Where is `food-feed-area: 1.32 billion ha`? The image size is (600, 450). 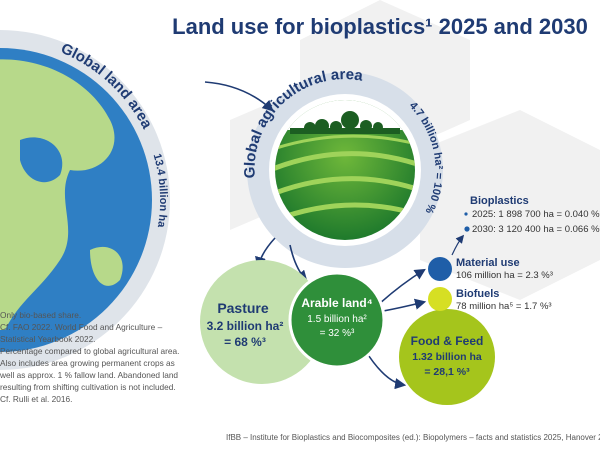
food-feed-area: 1.32 billion ha is located at coordinates (447, 357).